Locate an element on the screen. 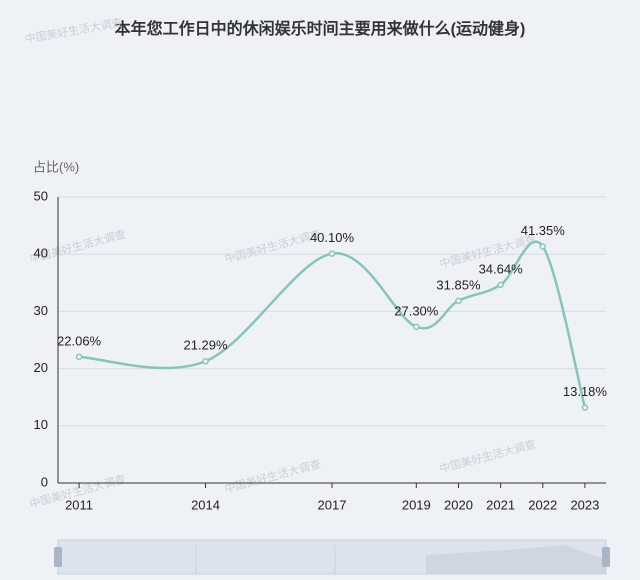  y-tick-label: 20 is located at coordinates (41, 367).